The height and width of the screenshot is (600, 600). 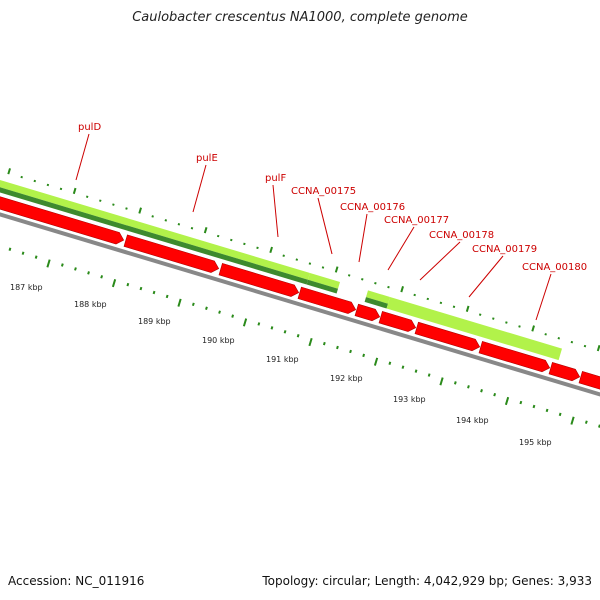 I want to click on gene-label-ccna-00176: CCNA_00176, so click(x=372, y=207).